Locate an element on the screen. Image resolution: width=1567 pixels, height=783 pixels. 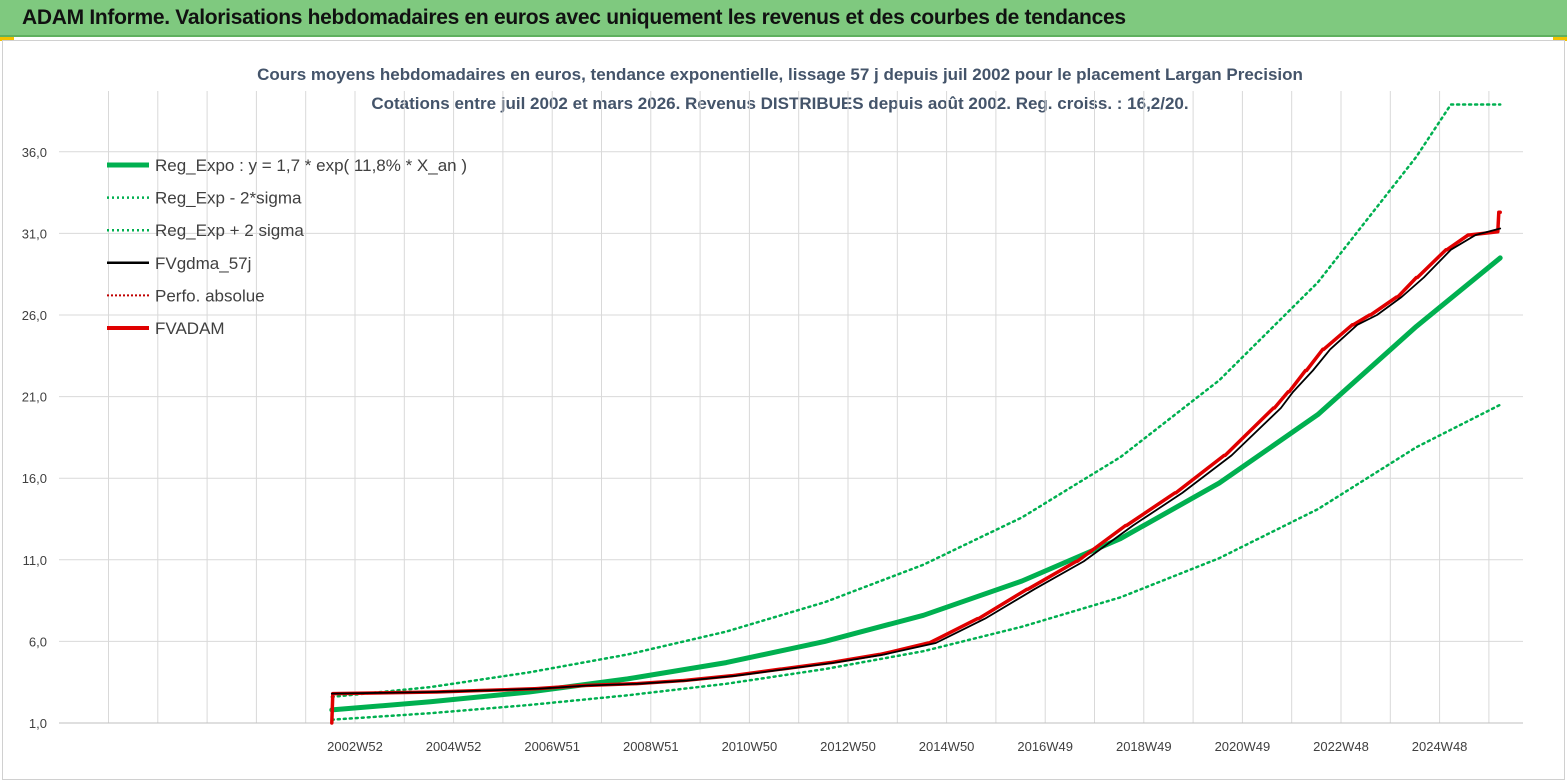
legend-item-reg-exp-plus-label: Reg_Exp + 2 sigma is located at coordinates (229, 230).